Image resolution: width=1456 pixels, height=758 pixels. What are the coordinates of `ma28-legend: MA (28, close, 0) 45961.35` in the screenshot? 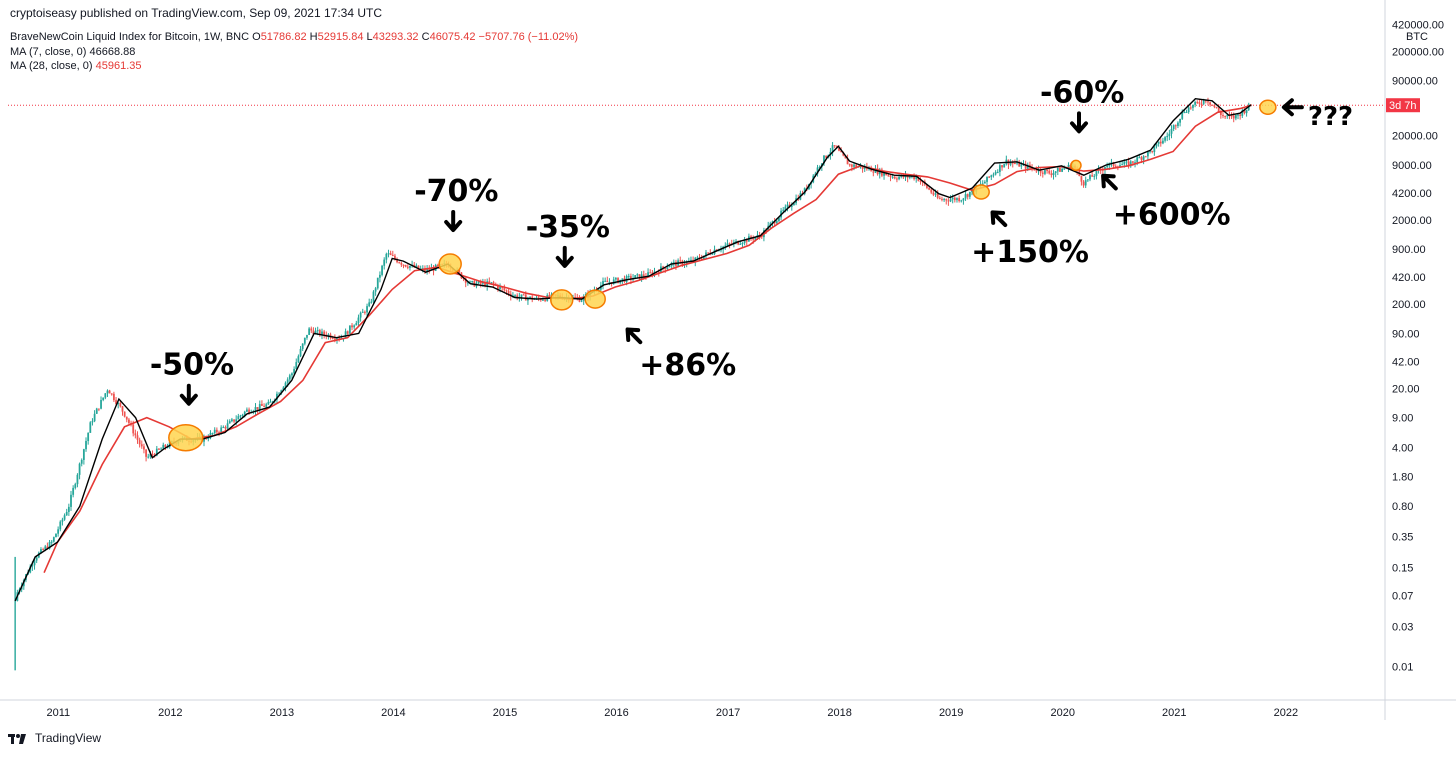 It's located at (76, 66).